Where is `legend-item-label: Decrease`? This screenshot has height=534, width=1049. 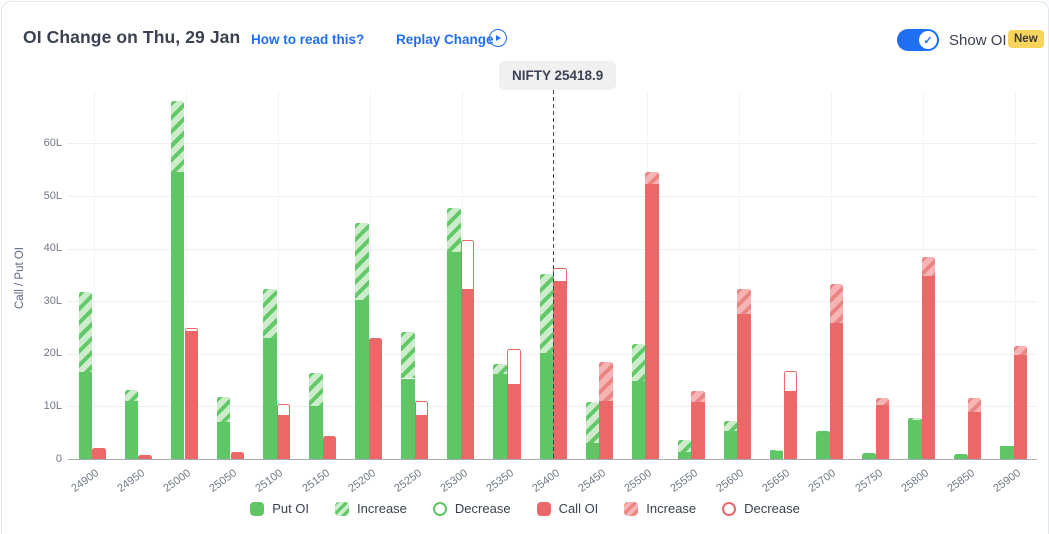 legend-item-label: Decrease is located at coordinates (772, 508).